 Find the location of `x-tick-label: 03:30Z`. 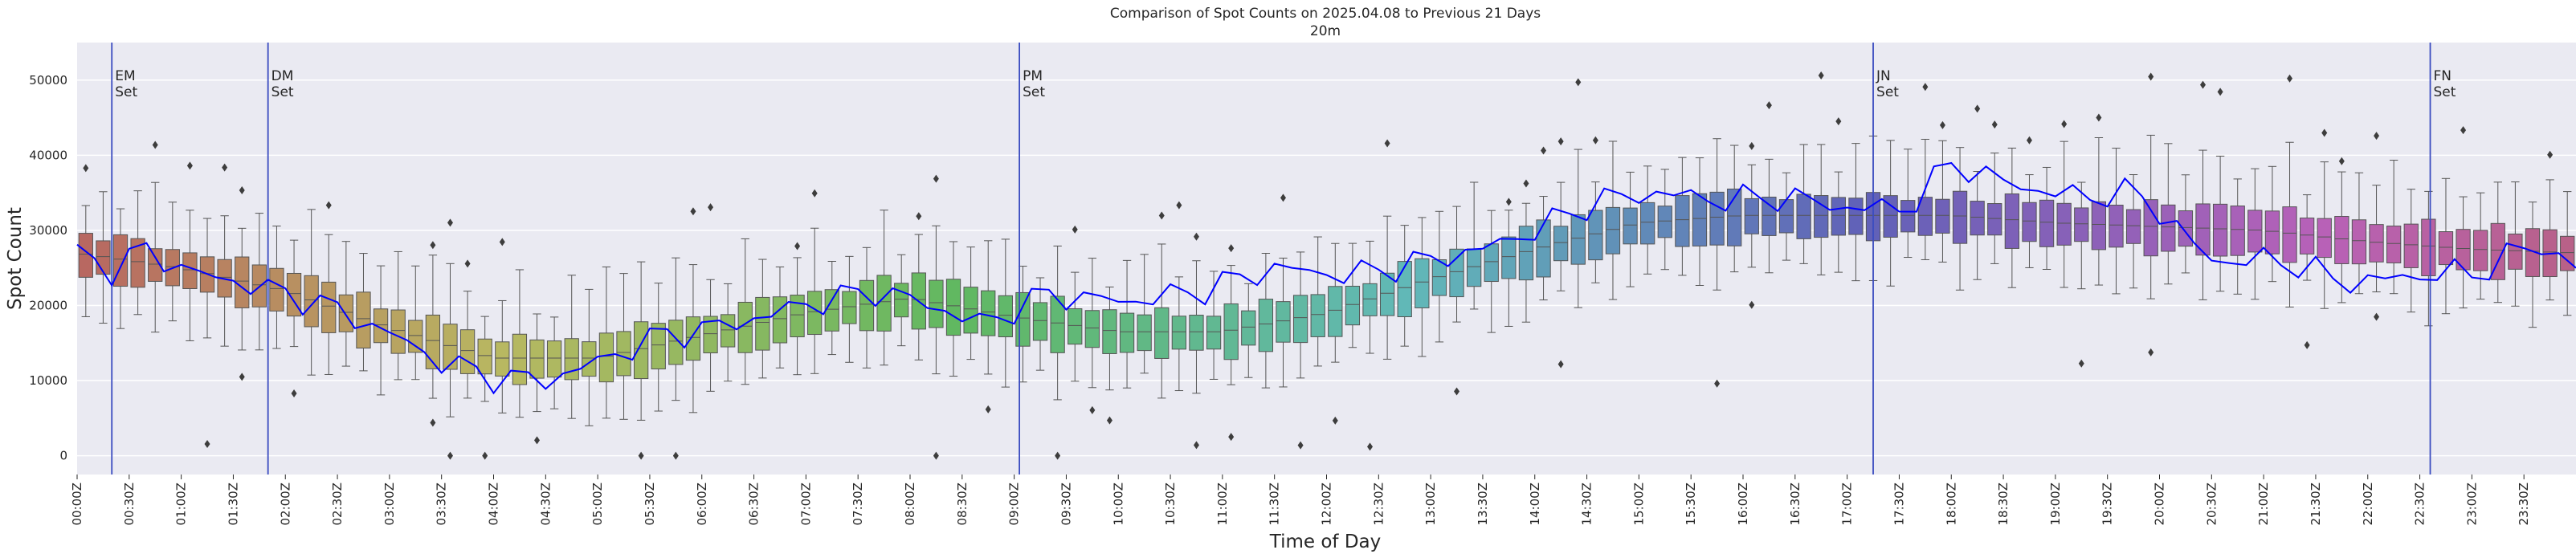

x-tick-label: 03:30Z is located at coordinates (442, 504).